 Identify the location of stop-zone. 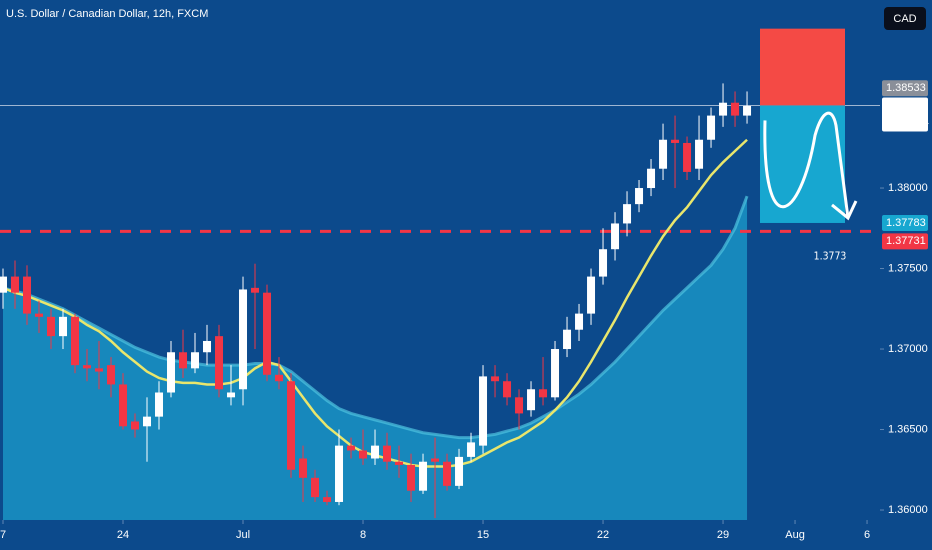
(802, 67).